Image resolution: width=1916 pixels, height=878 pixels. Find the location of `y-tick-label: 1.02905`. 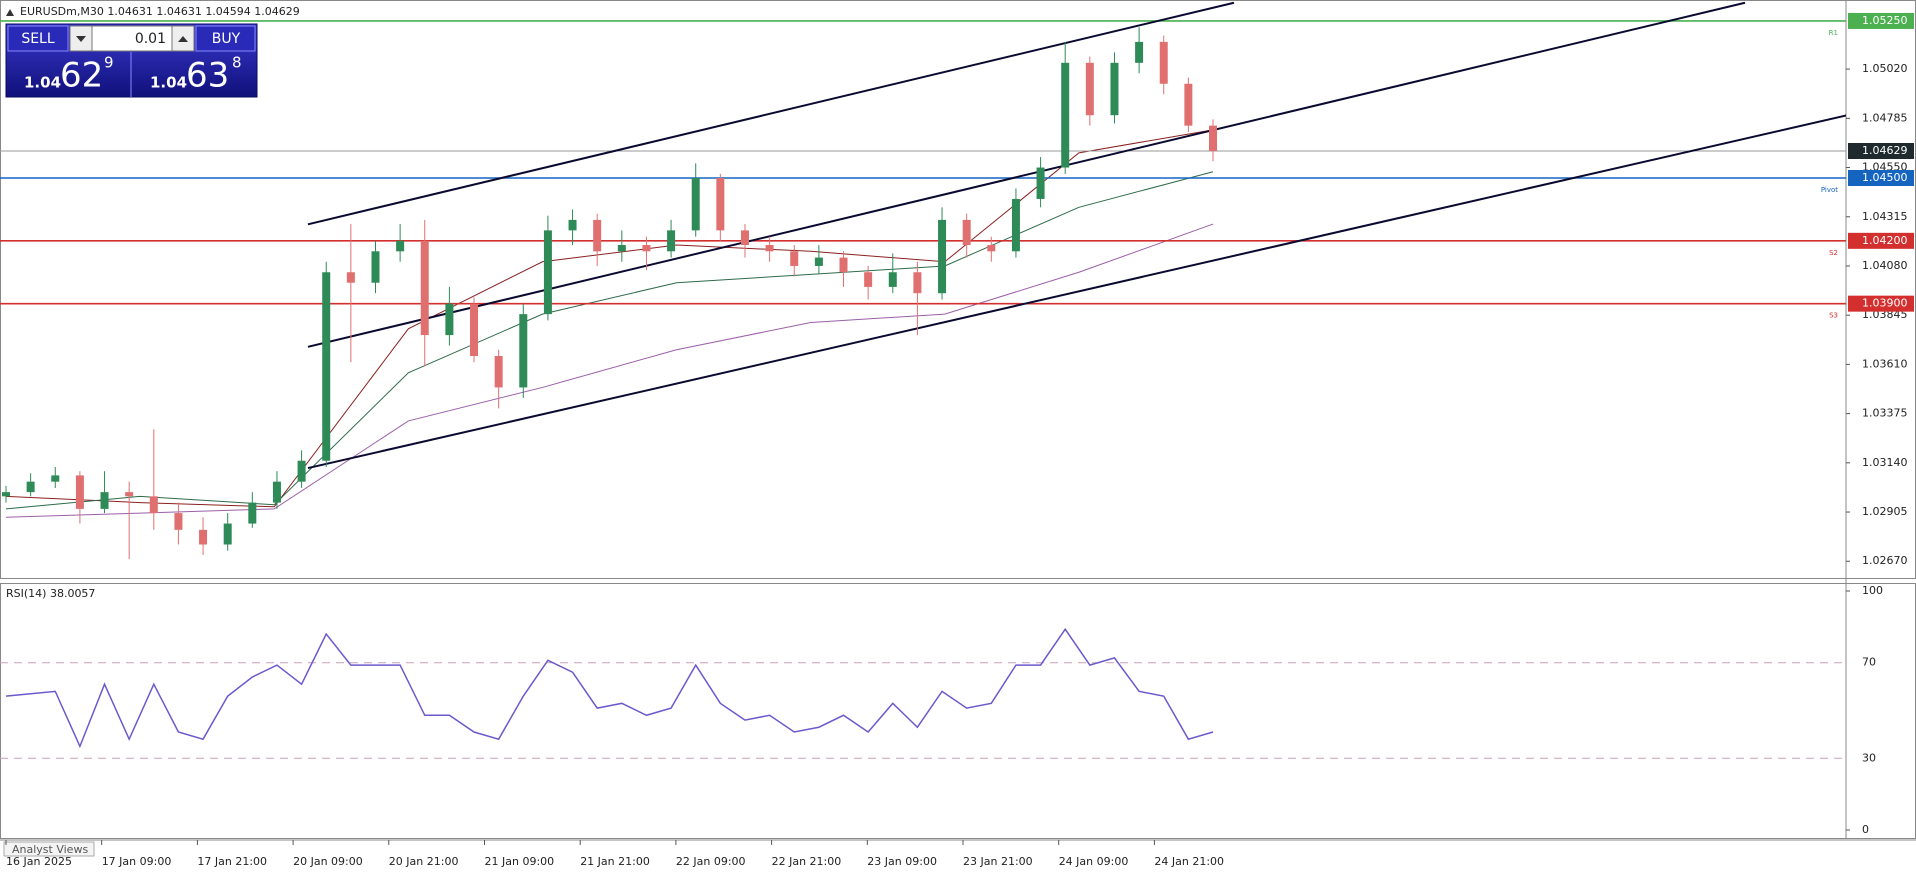

y-tick-label: 1.02905 is located at coordinates (1885, 511).